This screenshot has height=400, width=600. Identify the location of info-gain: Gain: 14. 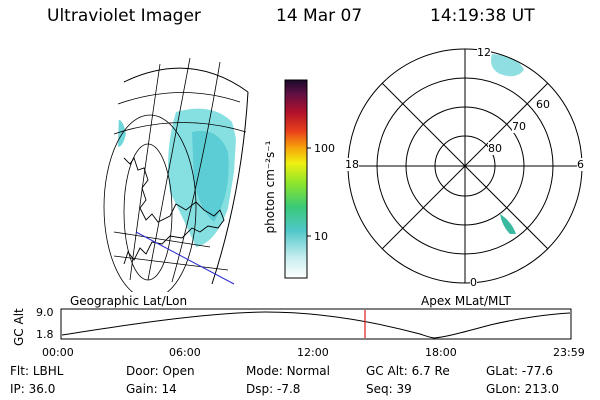
(151, 389).